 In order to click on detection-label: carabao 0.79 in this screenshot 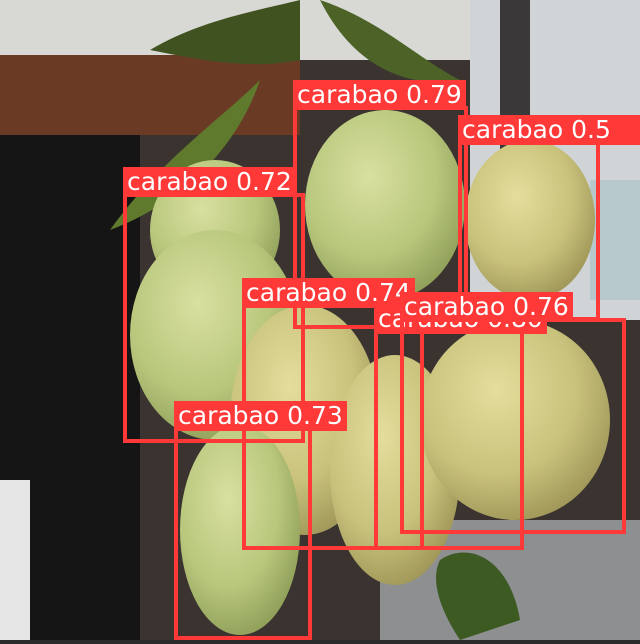, I will do `click(379, 95)`.